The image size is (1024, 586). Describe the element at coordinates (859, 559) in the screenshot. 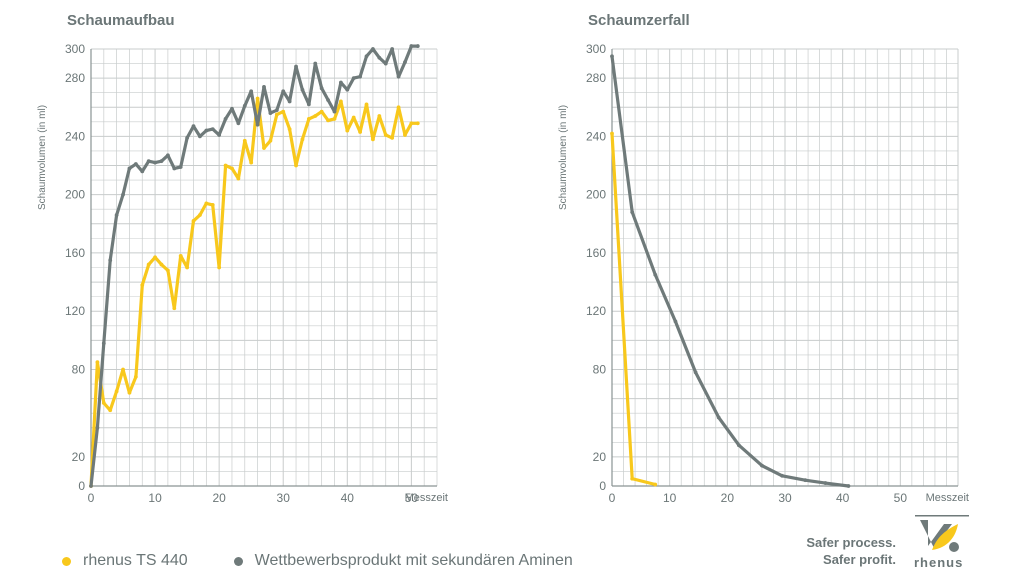

I see `brand-line-2: Safer profit.` at that location.